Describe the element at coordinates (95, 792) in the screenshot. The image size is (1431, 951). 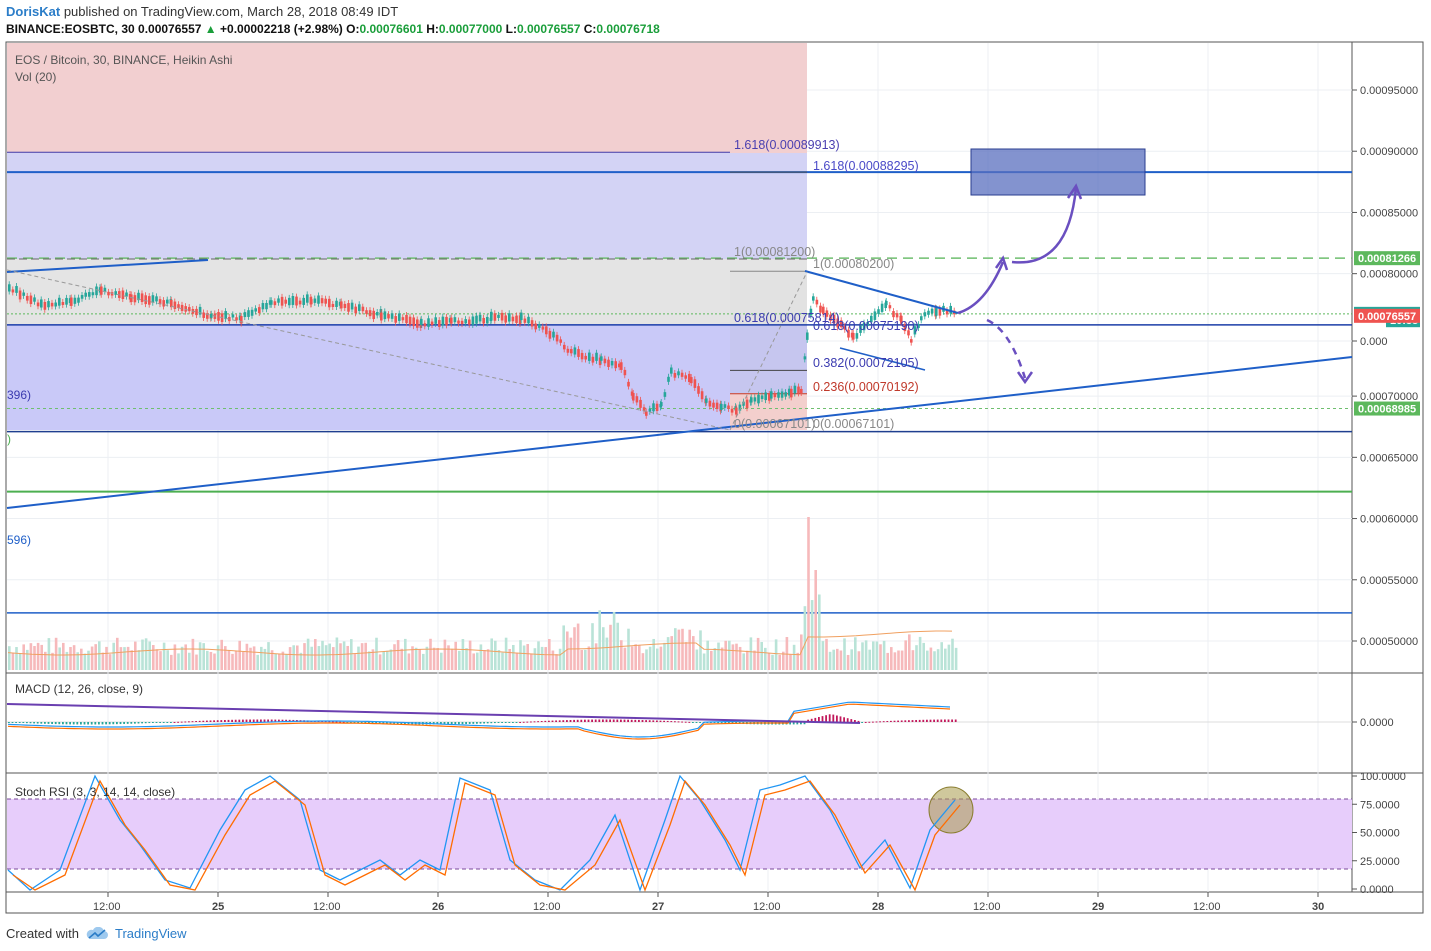
I see `stoch-title: Stoch RSI (3, 3, 14, 14, close)` at that location.